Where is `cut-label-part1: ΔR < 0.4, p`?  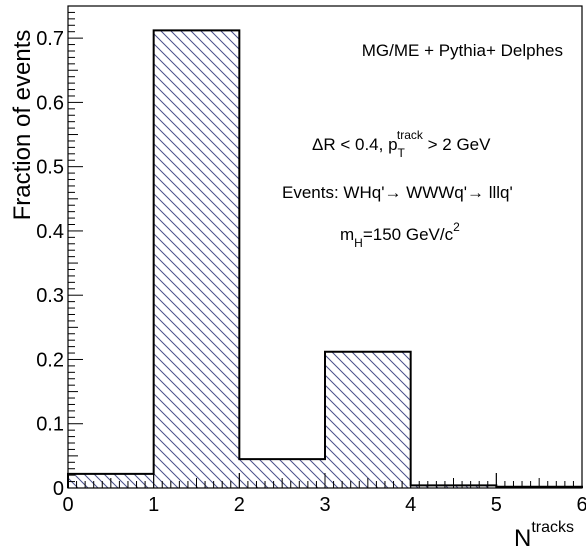 cut-label-part1: ΔR < 0.4, p is located at coordinates (355, 144).